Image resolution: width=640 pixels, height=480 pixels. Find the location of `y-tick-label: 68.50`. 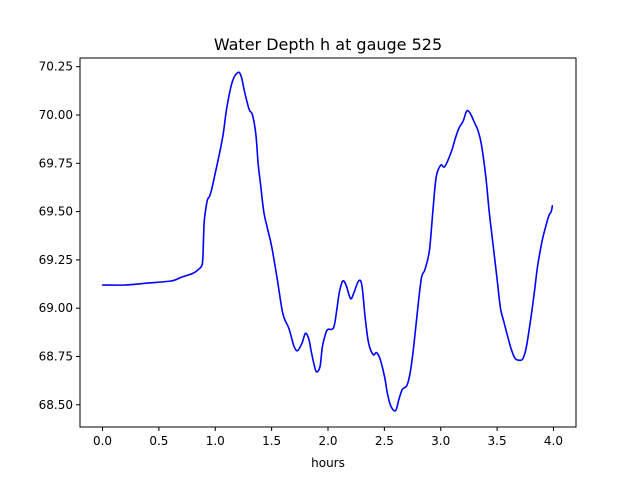

y-tick-label: 68.50 is located at coordinates (56, 405).